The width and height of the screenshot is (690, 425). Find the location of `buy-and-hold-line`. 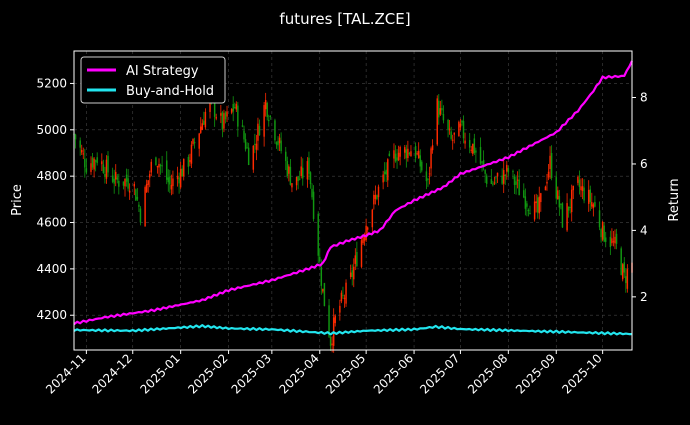

buy-and-hold-line is located at coordinates (352, 330).